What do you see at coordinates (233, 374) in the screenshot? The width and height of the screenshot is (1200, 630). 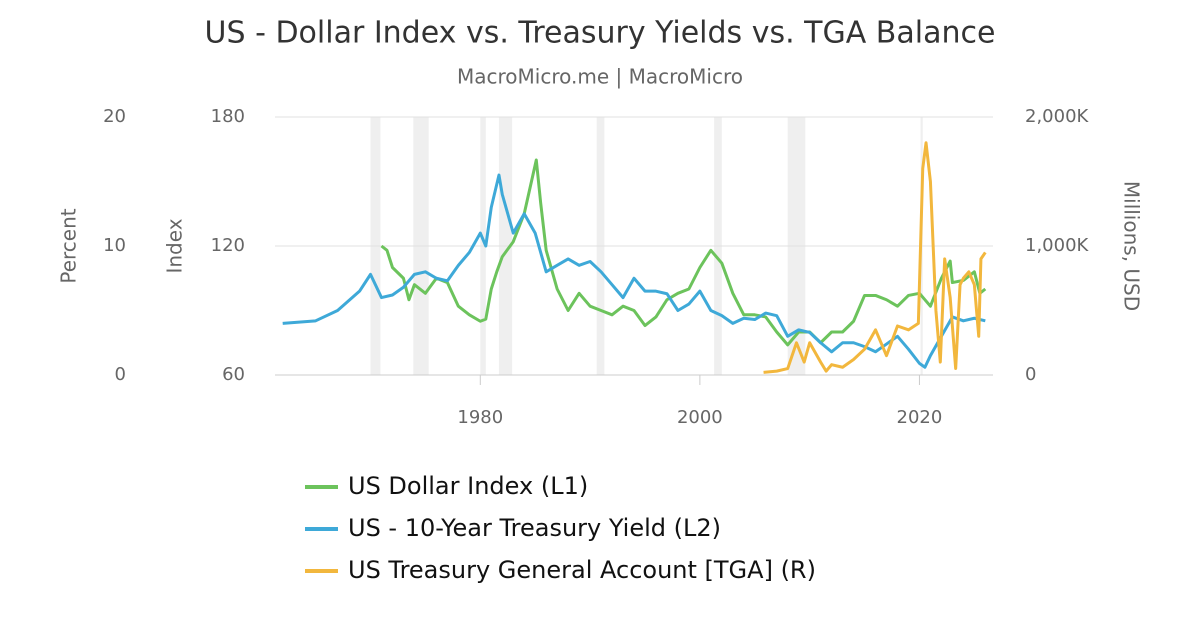 I see `y-tick-label: 60` at bounding box center [233, 374].